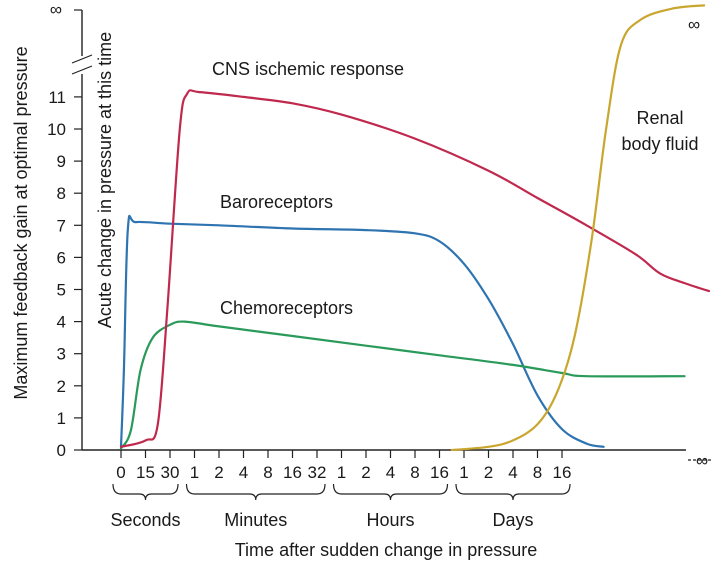 This screenshot has height=561, width=723. Describe the element at coordinates (512, 520) in the screenshot. I see `x-group-label: Days` at that location.